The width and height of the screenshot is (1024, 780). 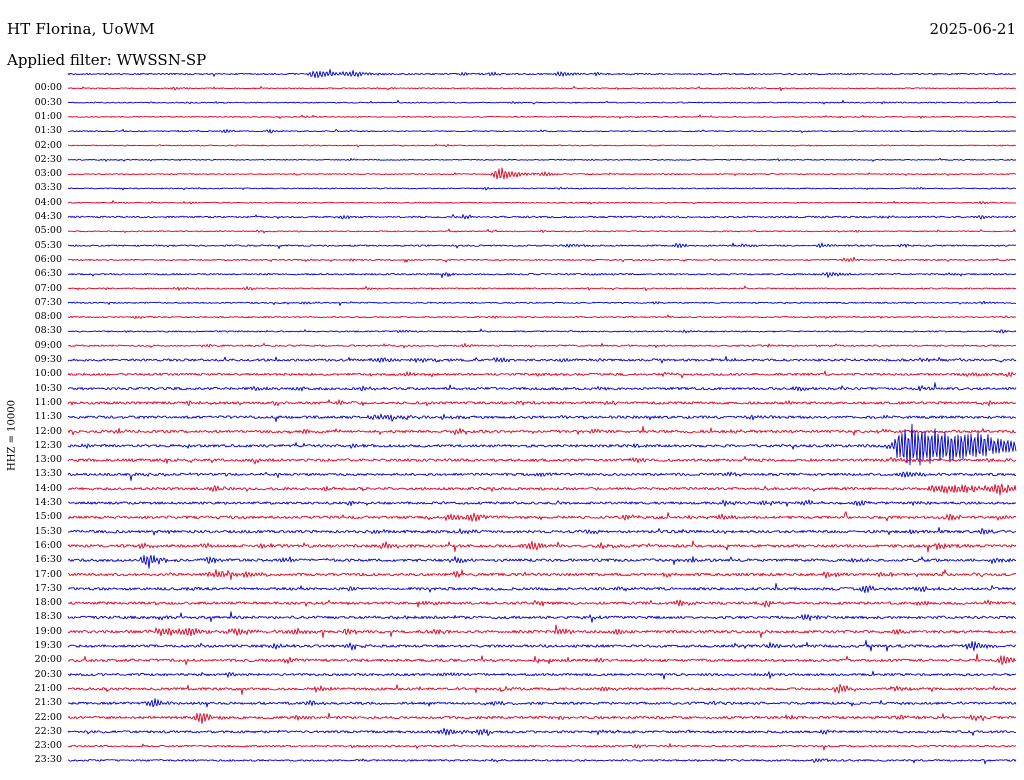 I want to click on trace-row-2030, so click(x=542, y=675).